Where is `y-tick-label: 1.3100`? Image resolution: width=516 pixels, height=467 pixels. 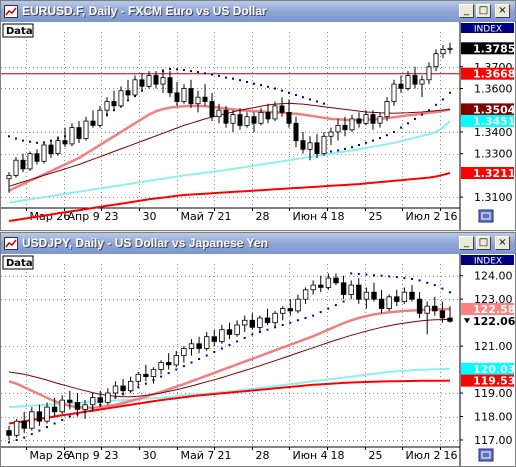 y-tick-label: 1.3100 is located at coordinates (493, 197).